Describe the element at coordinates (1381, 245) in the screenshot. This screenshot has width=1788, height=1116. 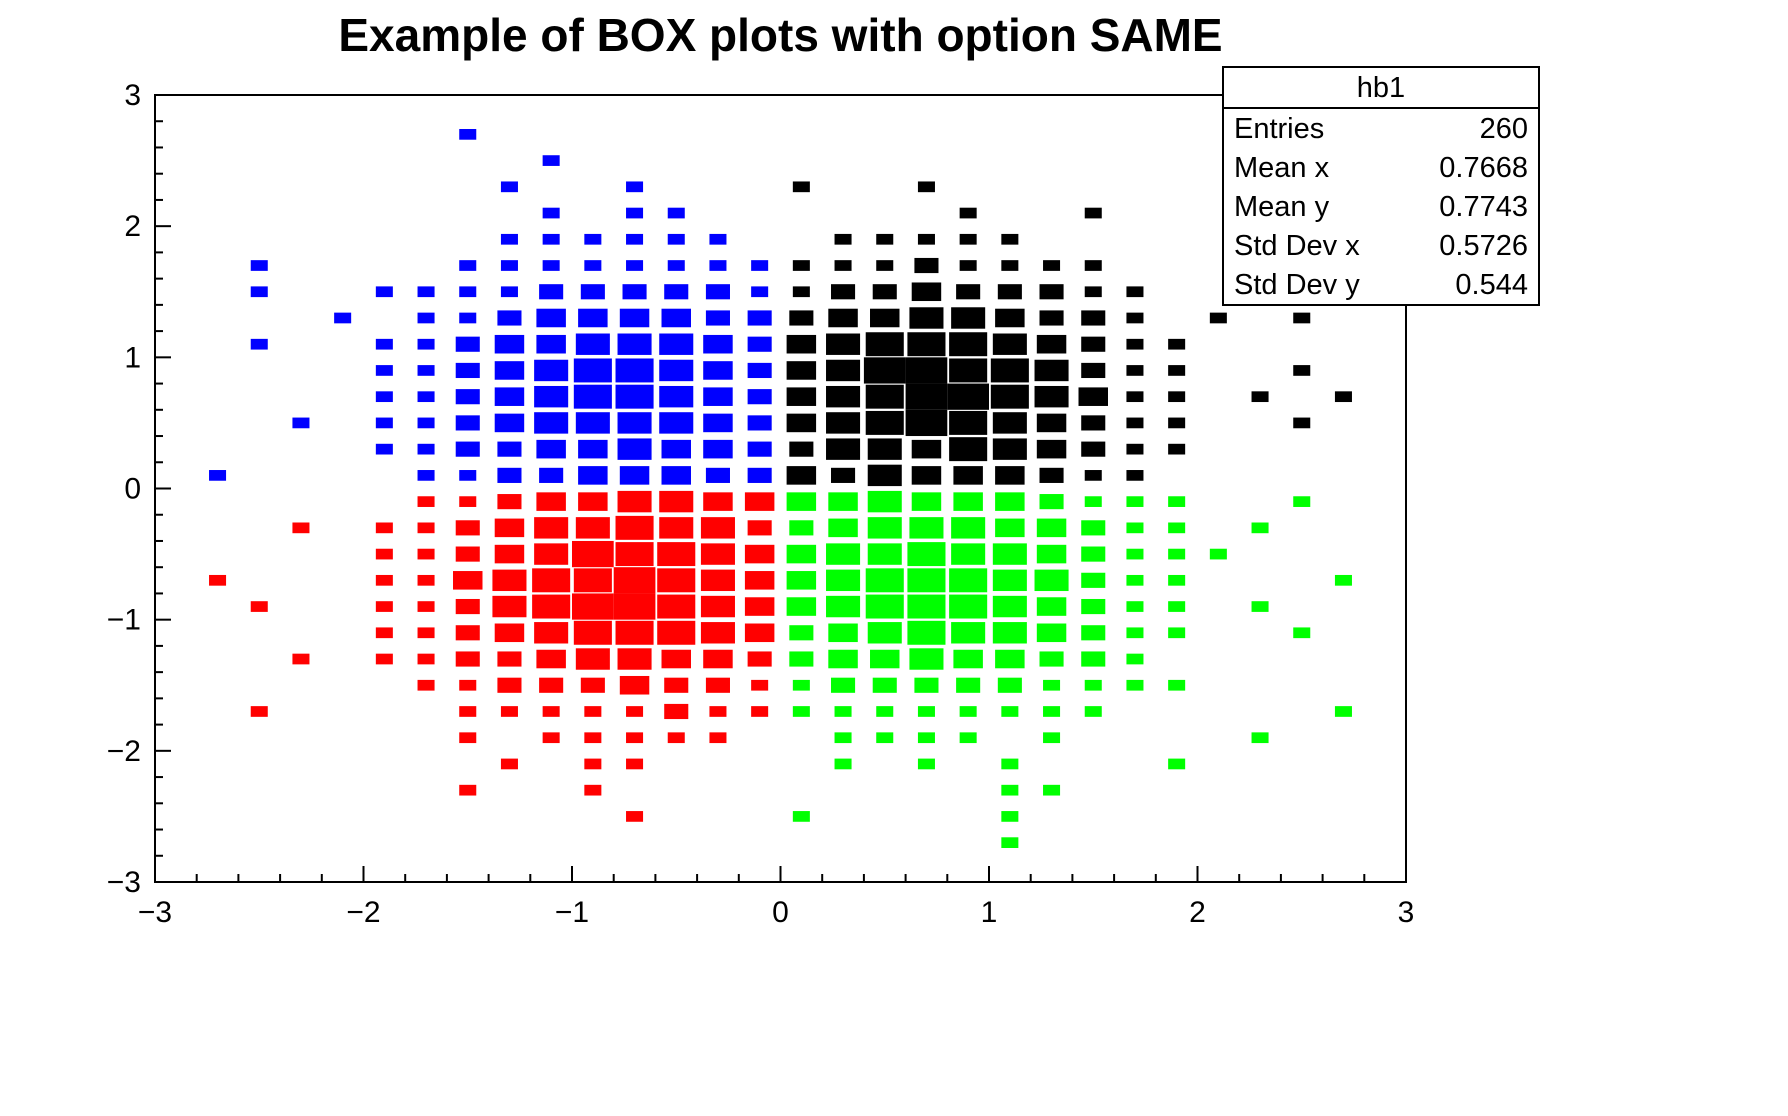
I see `stats-row: Std Dev x 0.5726` at that location.